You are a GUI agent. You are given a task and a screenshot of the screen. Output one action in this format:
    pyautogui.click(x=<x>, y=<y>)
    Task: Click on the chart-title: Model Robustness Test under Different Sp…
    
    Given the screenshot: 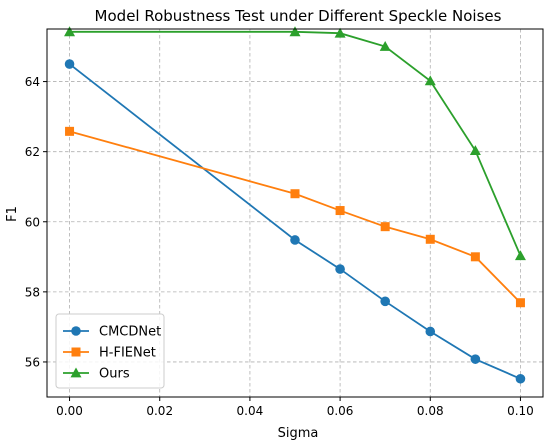 What is the action you would take?
    pyautogui.click(x=298, y=16)
    